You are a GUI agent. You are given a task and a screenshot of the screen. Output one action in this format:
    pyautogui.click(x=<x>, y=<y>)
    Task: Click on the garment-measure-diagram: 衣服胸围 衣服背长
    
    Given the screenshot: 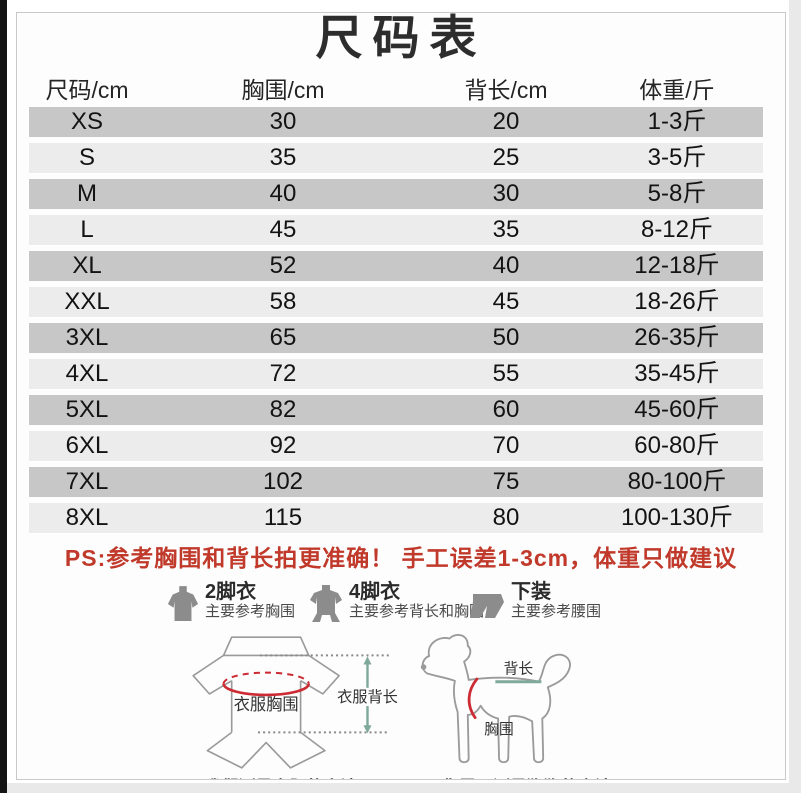 What is the action you would take?
    pyautogui.click(x=295, y=702)
    